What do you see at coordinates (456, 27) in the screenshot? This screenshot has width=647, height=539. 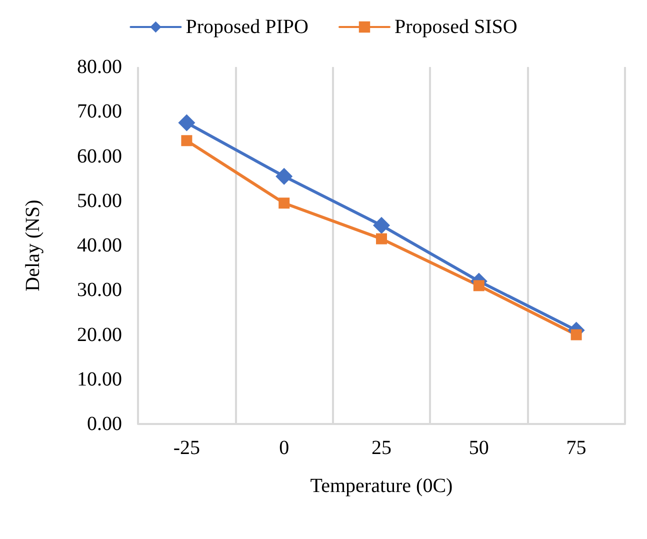 I see `legend-label: Proposed SISO` at bounding box center [456, 27].